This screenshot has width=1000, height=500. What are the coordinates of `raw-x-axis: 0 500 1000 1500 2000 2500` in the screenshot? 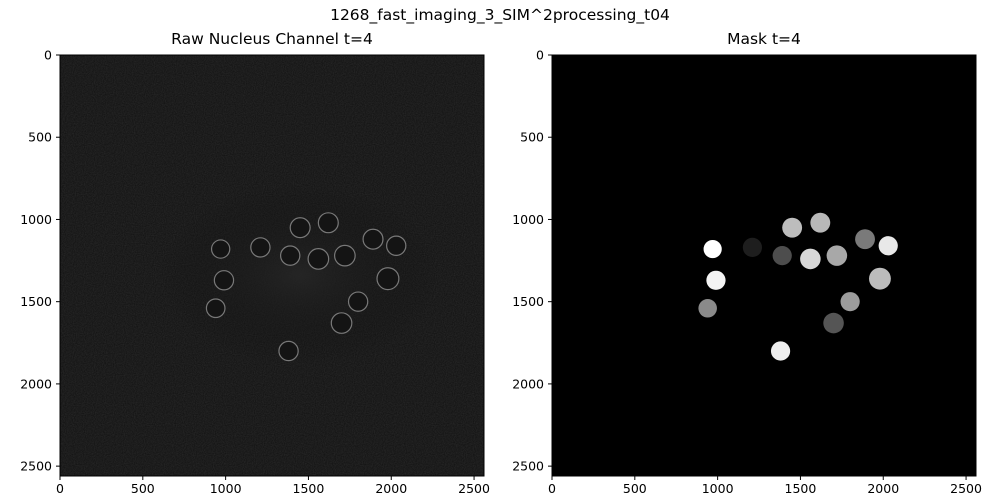 It's located at (273, 486).